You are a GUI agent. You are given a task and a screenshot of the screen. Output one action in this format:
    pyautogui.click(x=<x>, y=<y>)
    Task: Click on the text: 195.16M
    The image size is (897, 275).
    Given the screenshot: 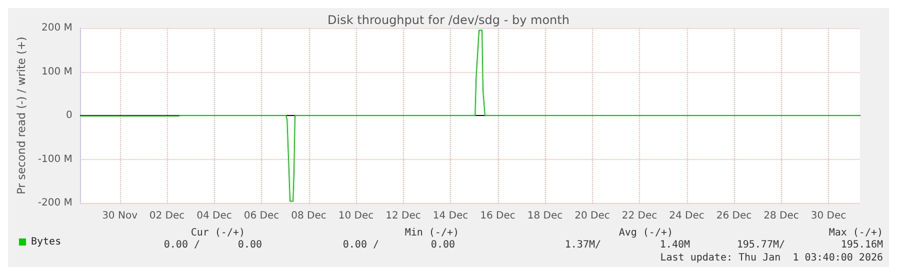 What is the action you would take?
    pyautogui.click(x=862, y=245)
    